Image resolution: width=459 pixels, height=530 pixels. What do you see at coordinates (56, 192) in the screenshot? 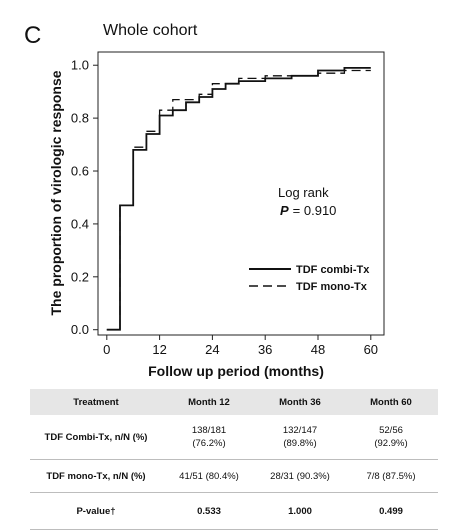
I see `y-axis-label: The proportion of virologic response` at bounding box center [56, 192].